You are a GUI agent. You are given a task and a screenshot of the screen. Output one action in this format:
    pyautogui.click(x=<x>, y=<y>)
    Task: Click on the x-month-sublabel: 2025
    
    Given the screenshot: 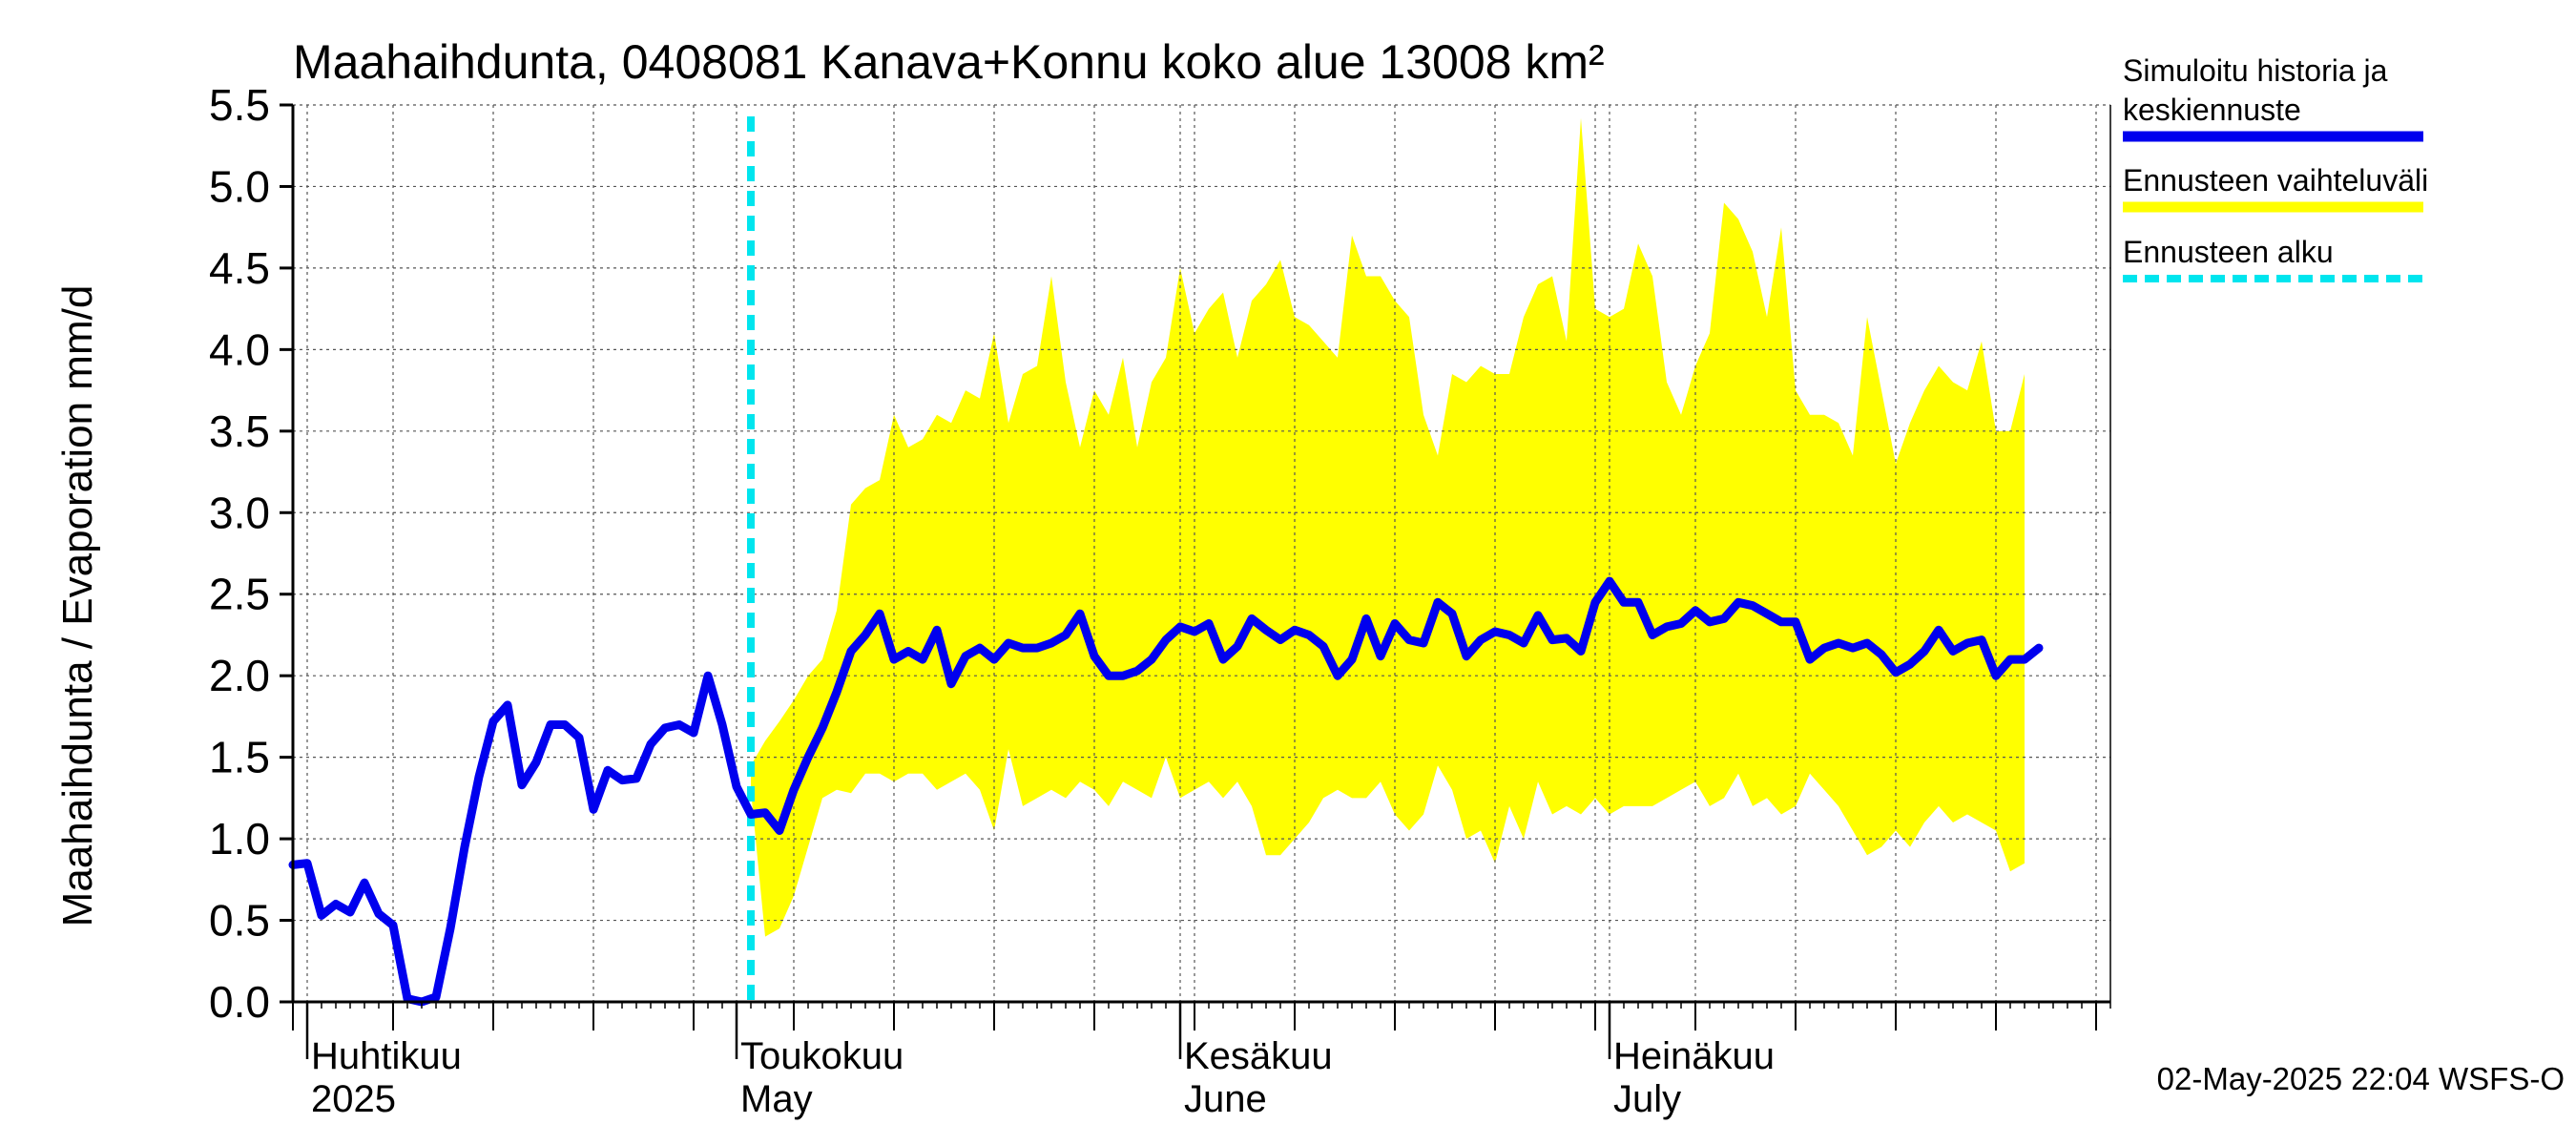 What is the action you would take?
    pyautogui.click(x=353, y=1099)
    